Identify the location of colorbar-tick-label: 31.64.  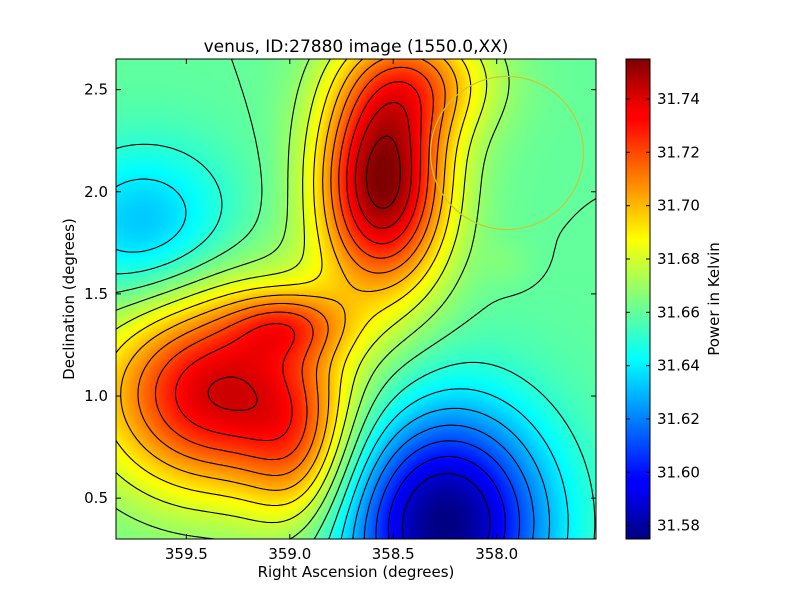
(678, 366).